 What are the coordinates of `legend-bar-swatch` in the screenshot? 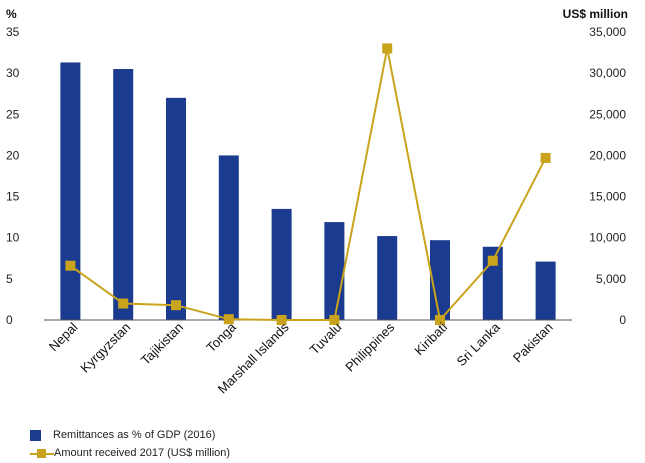 It's located at (35, 435).